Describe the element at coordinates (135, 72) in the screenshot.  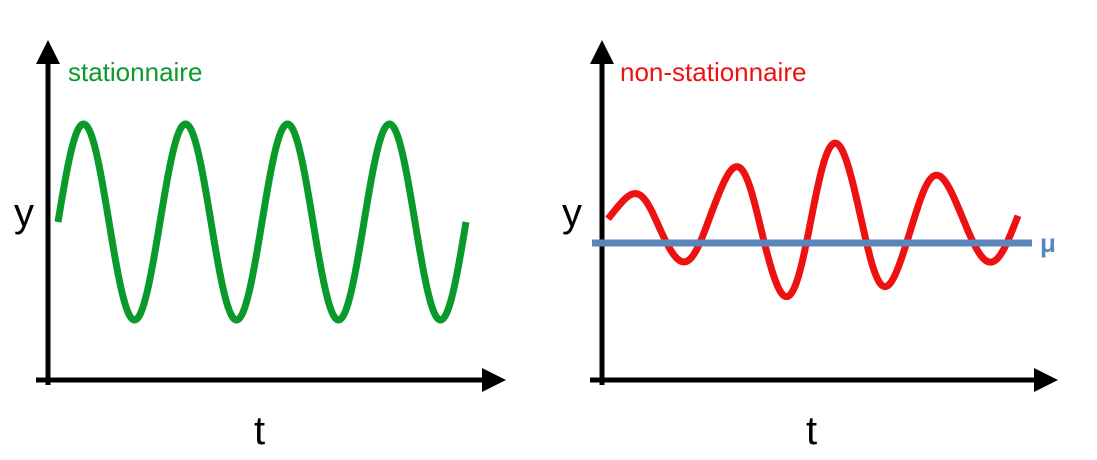
I see `panel-title: stationnaire` at that location.